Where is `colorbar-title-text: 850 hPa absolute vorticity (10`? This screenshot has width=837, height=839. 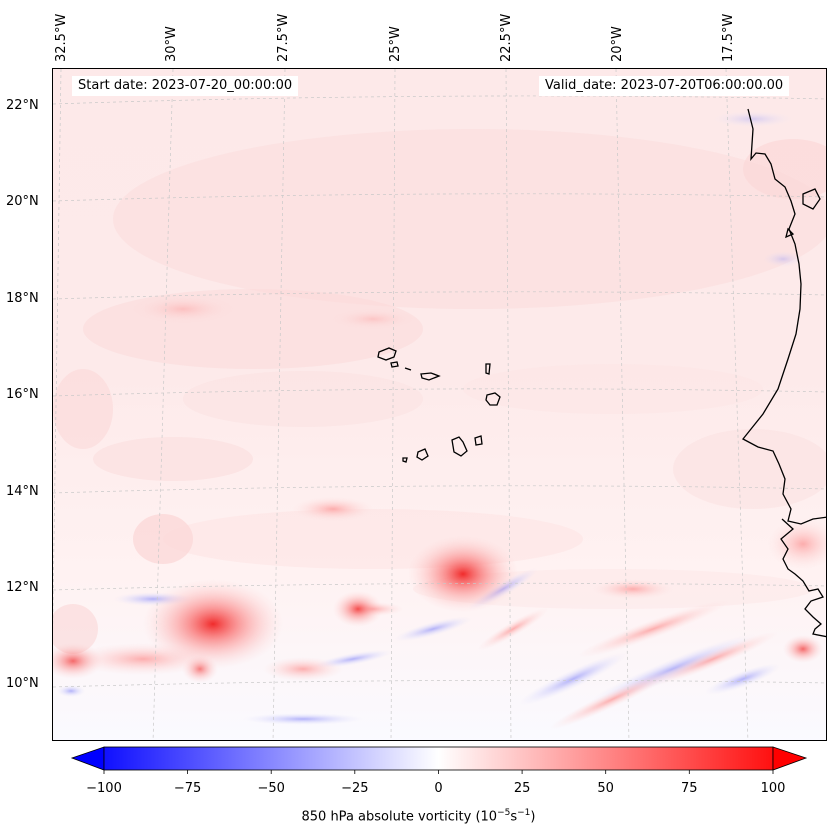
colorbar-title-text: 850 hPa absolute vorticity (10 is located at coordinates (399, 817).